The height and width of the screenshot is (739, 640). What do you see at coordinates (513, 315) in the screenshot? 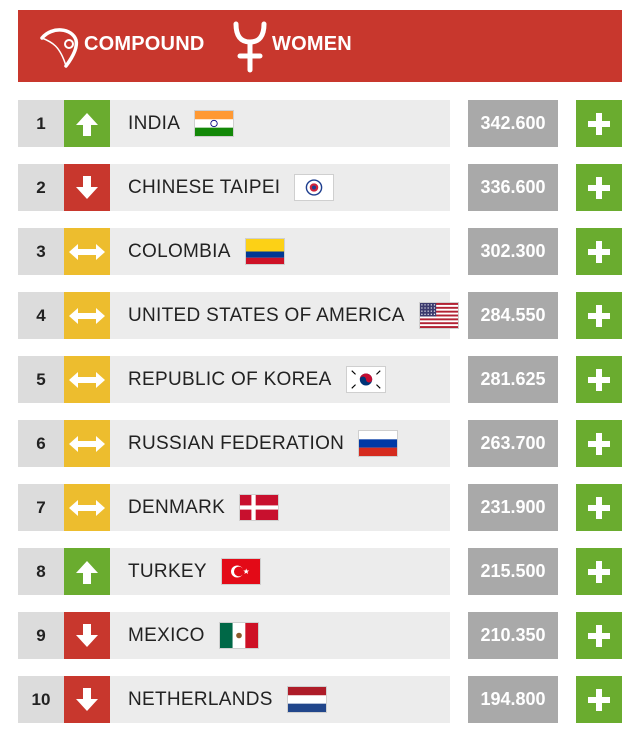
I see `ranking-points: 284.550` at bounding box center [513, 315].